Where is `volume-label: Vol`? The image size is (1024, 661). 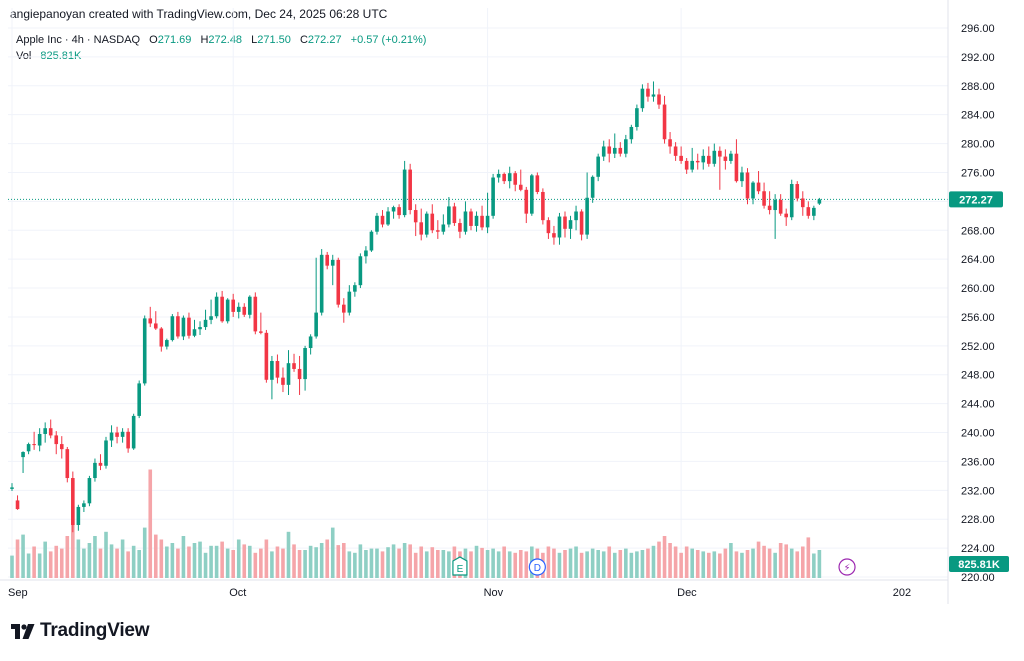 volume-label: Vol is located at coordinates (24, 56).